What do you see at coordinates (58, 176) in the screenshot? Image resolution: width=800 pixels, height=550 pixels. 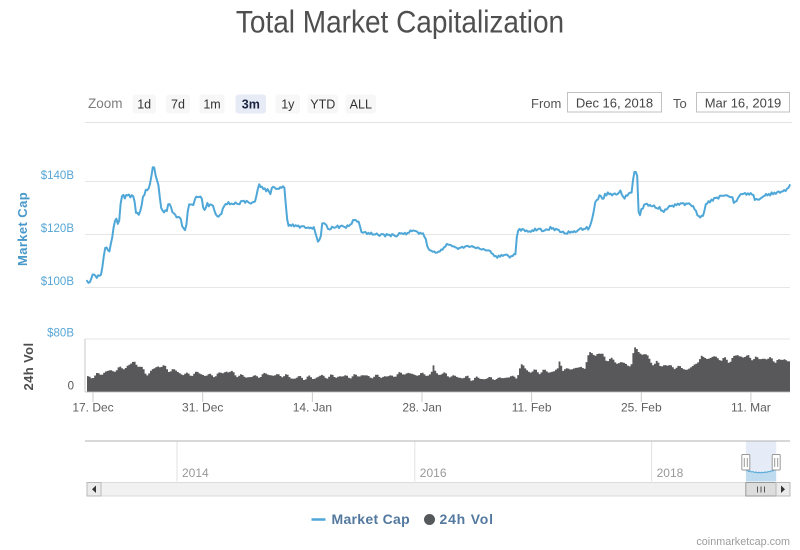 I see `svg-text: $140B` at bounding box center [58, 176].